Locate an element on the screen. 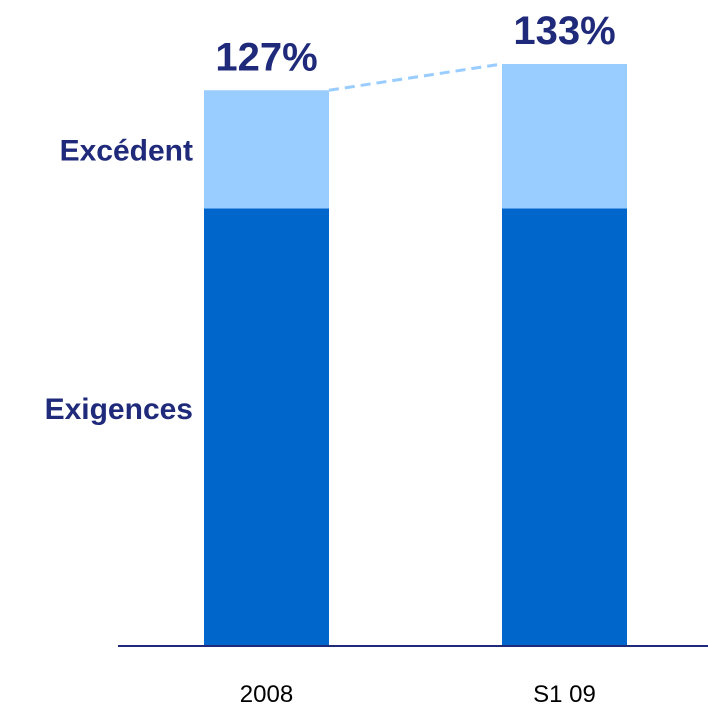 The height and width of the screenshot is (707, 708). total-label-1: 127% is located at coordinates (266, 57).